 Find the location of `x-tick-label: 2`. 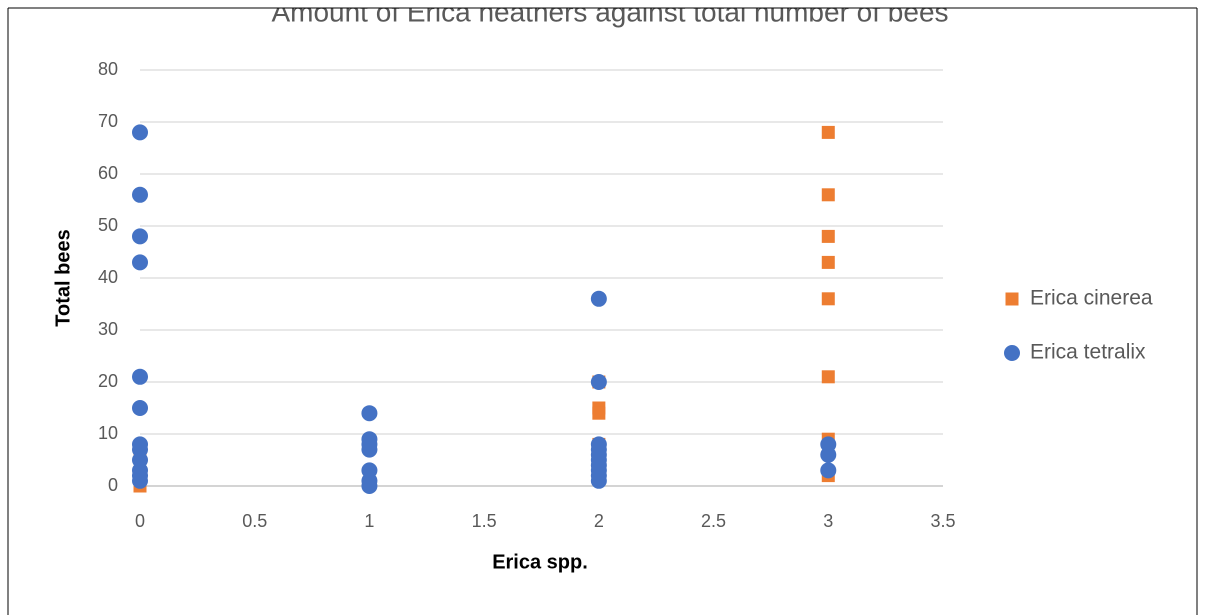

x-tick-label: 2 is located at coordinates (599, 521).